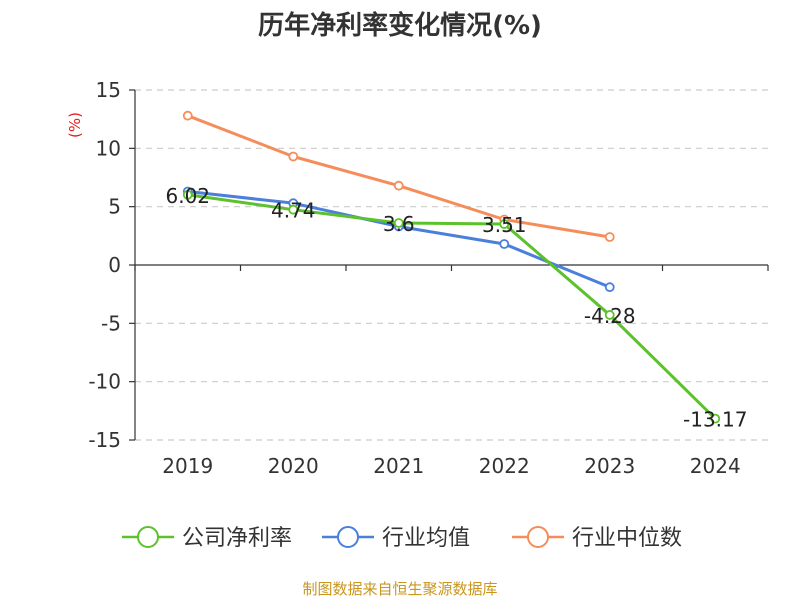 The width and height of the screenshot is (800, 600). Describe the element at coordinates (108, 90) in the screenshot. I see `y-tick-label: 15` at that location.